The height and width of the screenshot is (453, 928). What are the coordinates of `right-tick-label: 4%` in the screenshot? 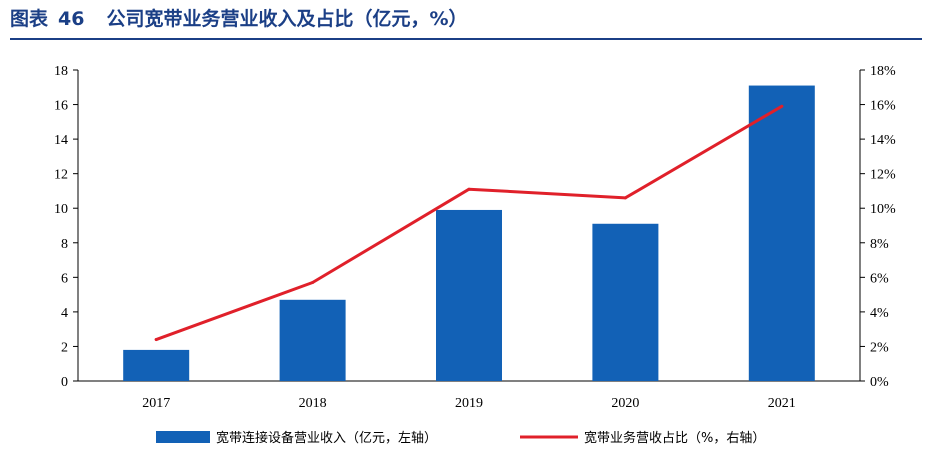 It's located at (879, 313).